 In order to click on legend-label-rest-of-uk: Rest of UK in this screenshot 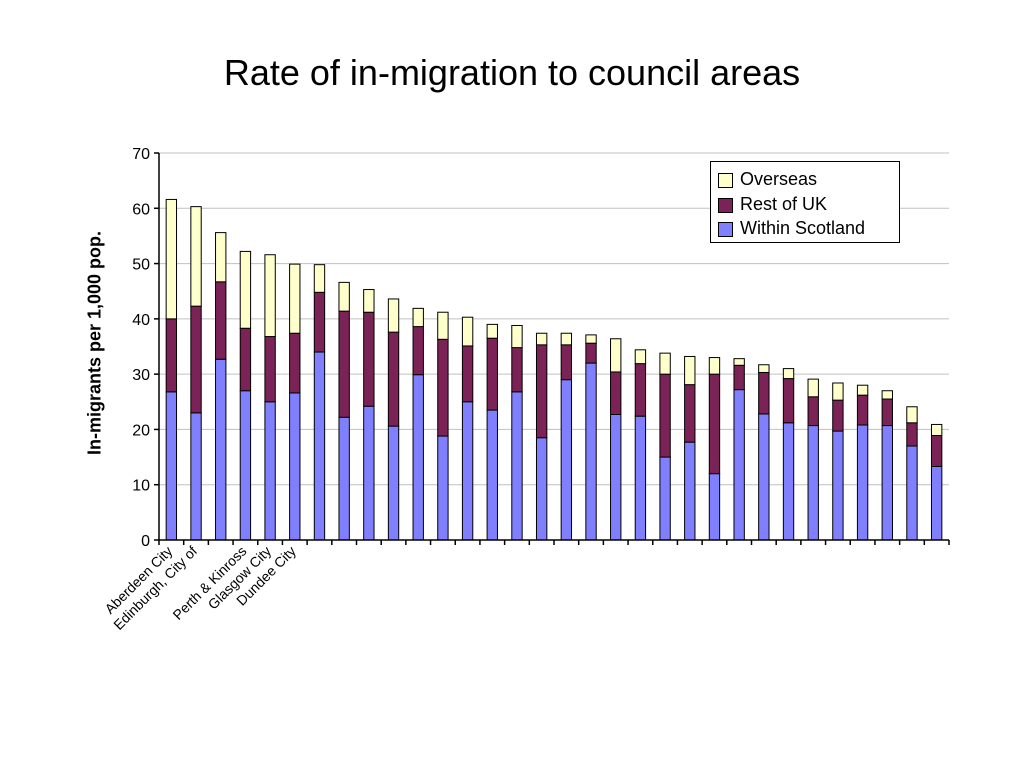, I will do `click(784, 204)`.